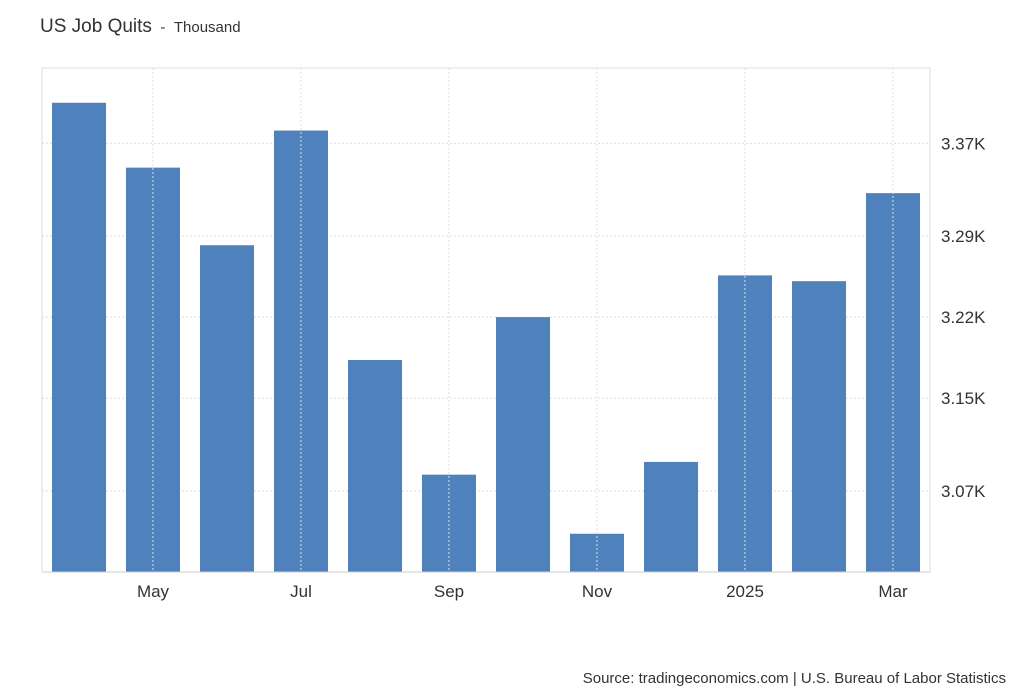 Image resolution: width=1024 pixels, height=700 pixels. What do you see at coordinates (963, 491) in the screenshot?
I see `y-tick-label: 3.07K` at bounding box center [963, 491].